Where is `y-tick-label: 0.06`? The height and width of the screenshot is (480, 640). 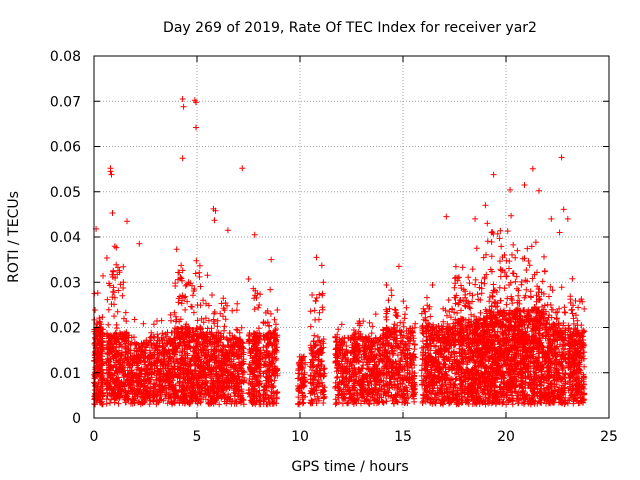 y-tick-label: 0.06 is located at coordinates (65, 148).